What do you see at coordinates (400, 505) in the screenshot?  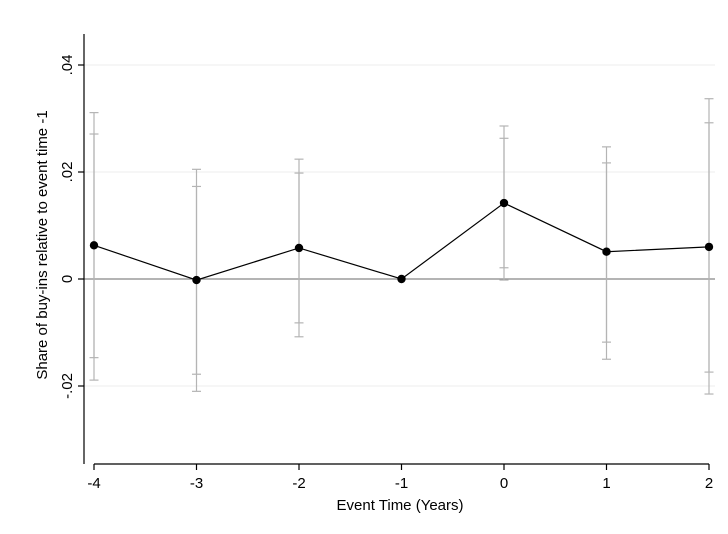 I see `x-axis-title: Event Time (Years)` at bounding box center [400, 505].